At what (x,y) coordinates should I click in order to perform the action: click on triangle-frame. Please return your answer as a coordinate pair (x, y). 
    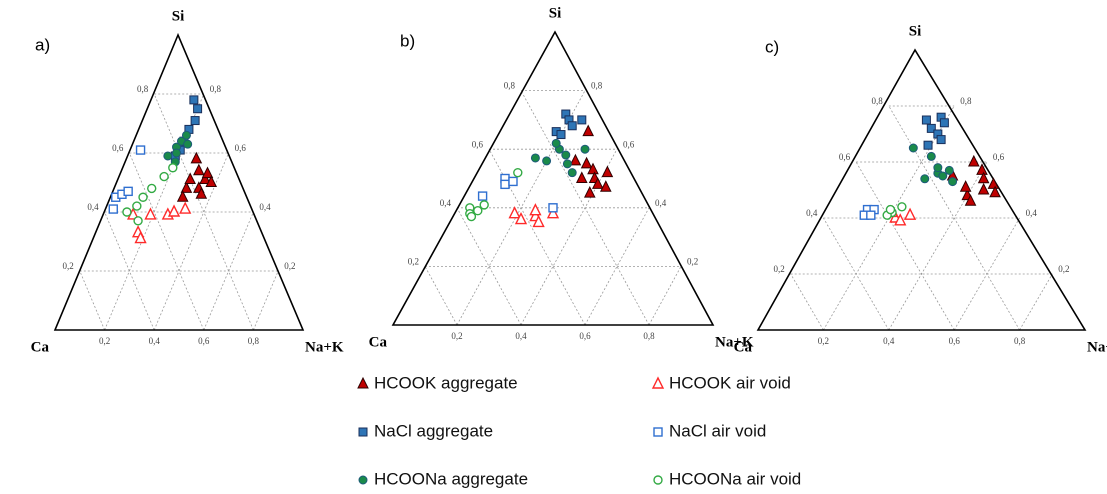
    Looking at the image, I should click on (179, 181).